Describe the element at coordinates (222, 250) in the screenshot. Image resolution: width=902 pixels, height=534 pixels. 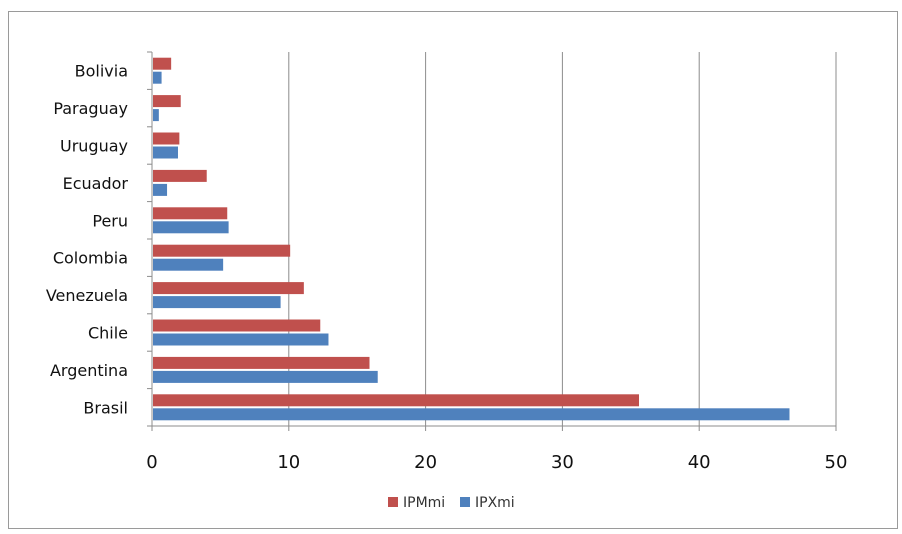
I see `bar-ipmmi-colombia` at that location.